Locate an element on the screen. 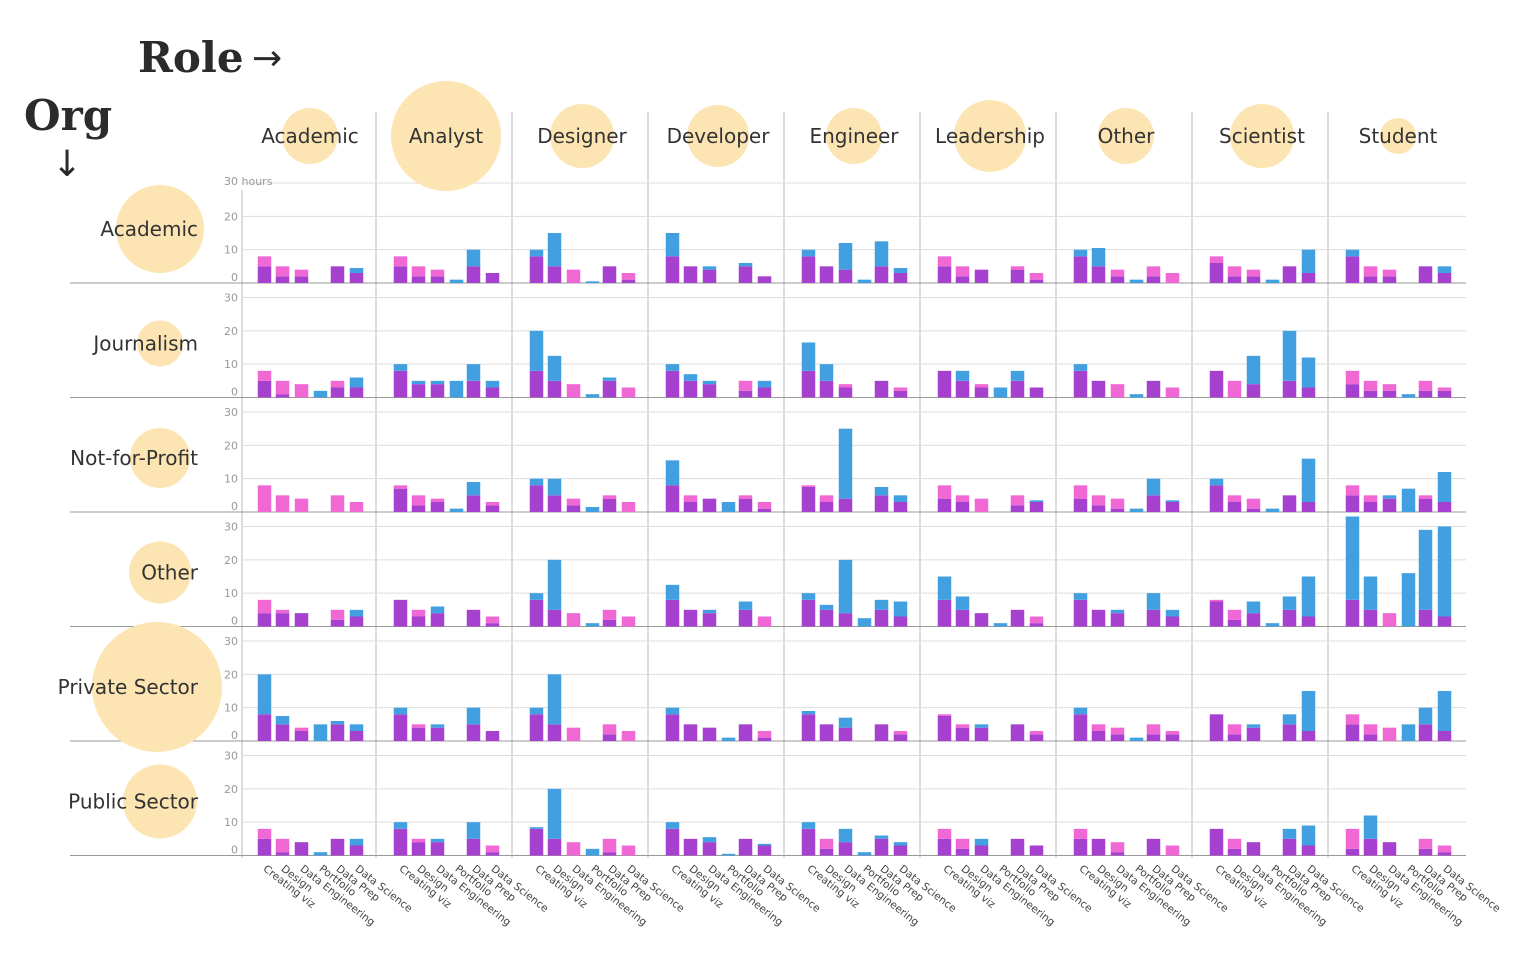  bar-academic-designer-5-s1 is located at coordinates (628, 276).